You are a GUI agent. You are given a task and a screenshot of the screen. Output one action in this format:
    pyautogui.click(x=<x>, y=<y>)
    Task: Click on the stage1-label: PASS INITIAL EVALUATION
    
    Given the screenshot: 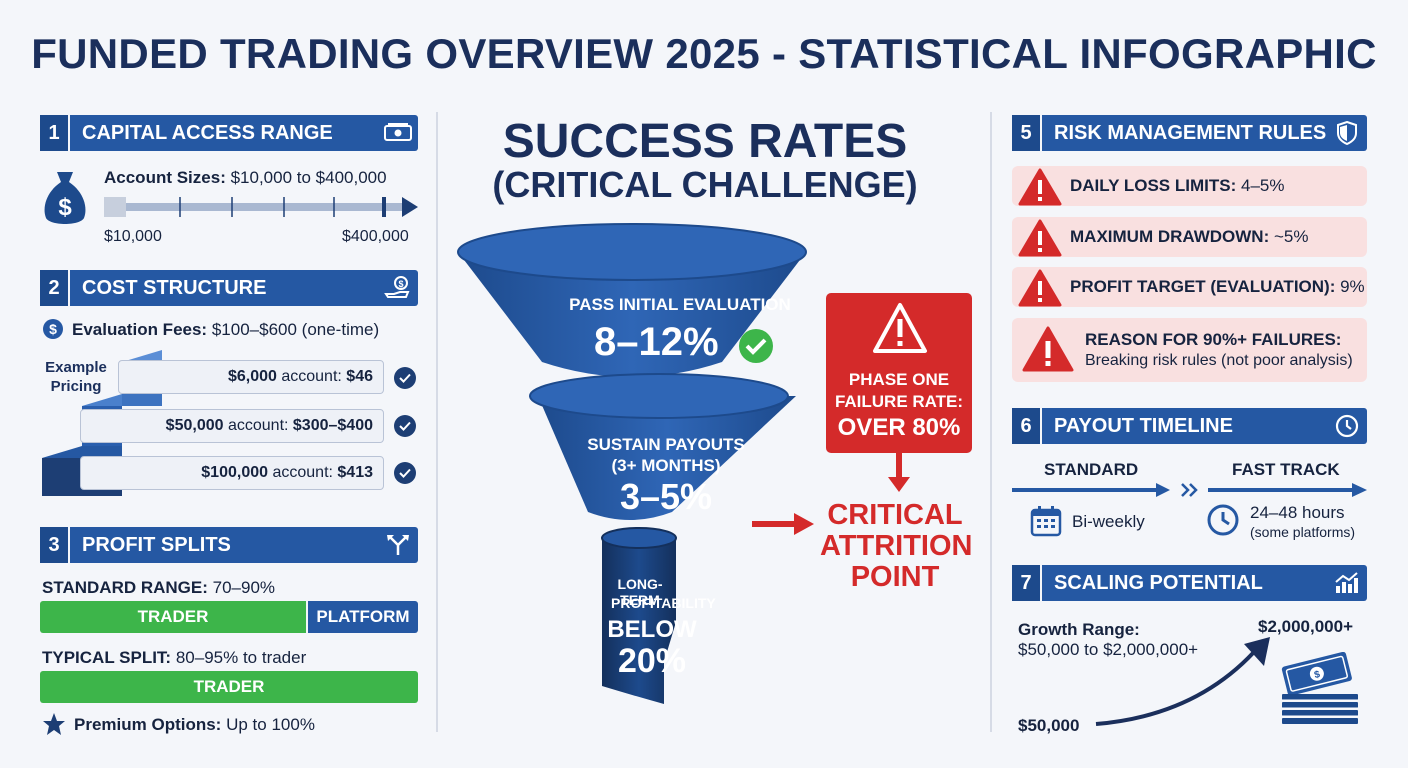 What is the action you would take?
    pyautogui.click(x=680, y=304)
    